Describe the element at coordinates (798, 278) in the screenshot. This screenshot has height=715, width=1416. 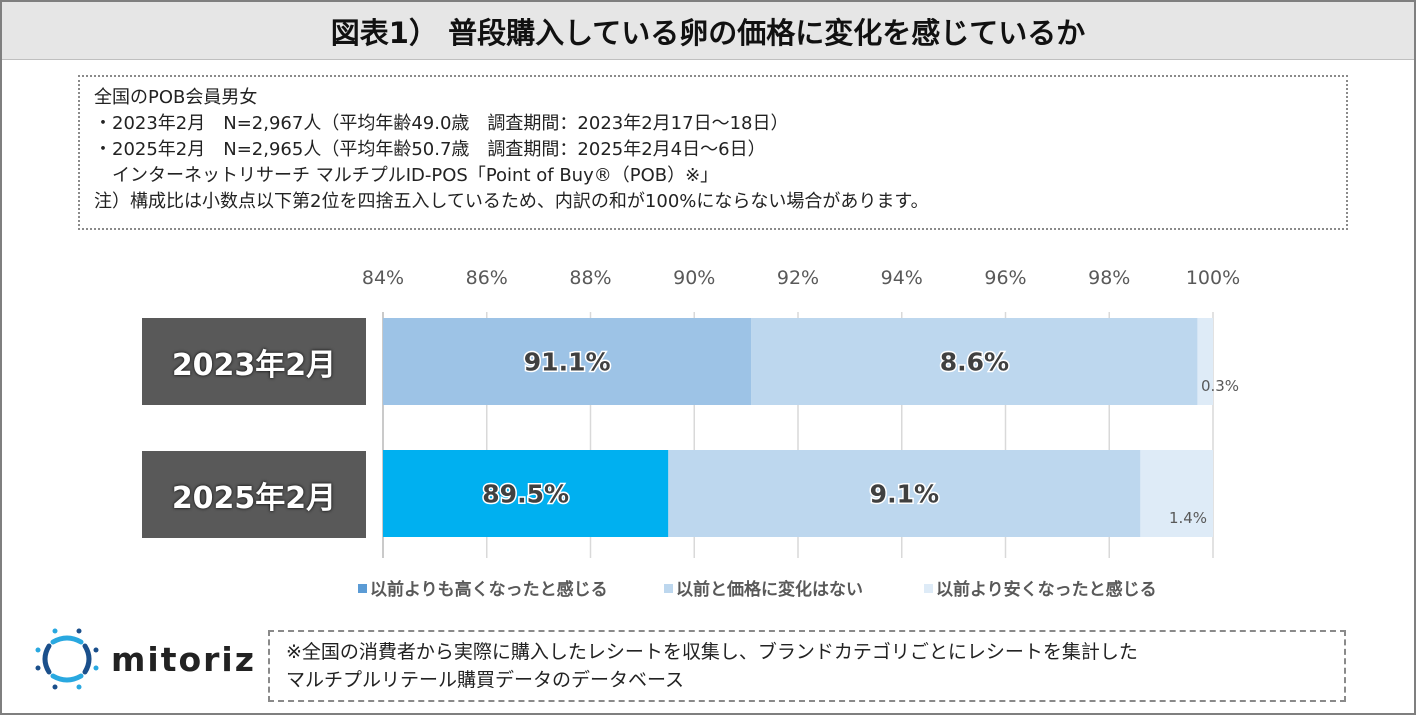
I see `x-tick-label: 92%` at that location.